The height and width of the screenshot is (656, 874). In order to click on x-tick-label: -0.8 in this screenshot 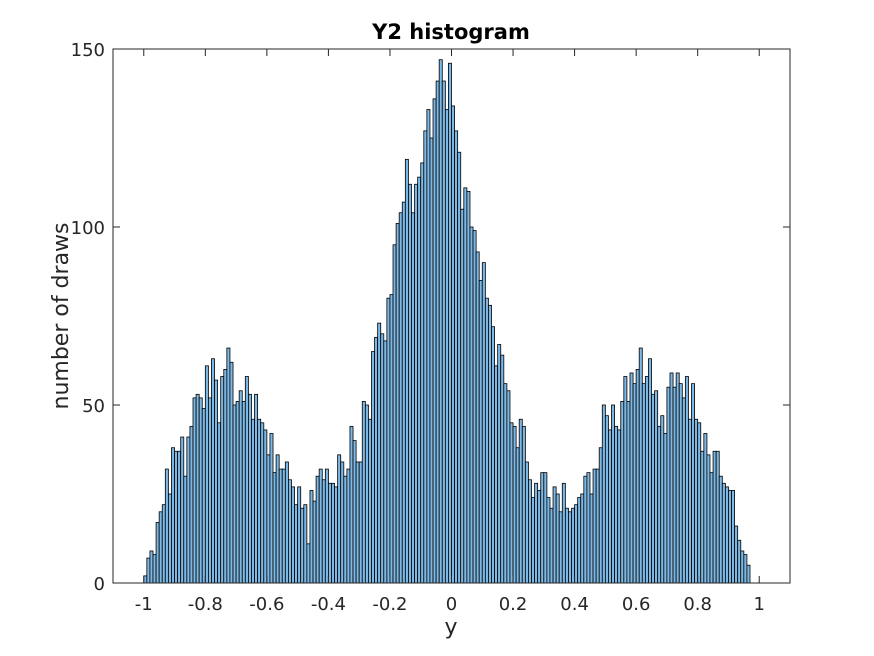, I will do `click(205, 604)`.